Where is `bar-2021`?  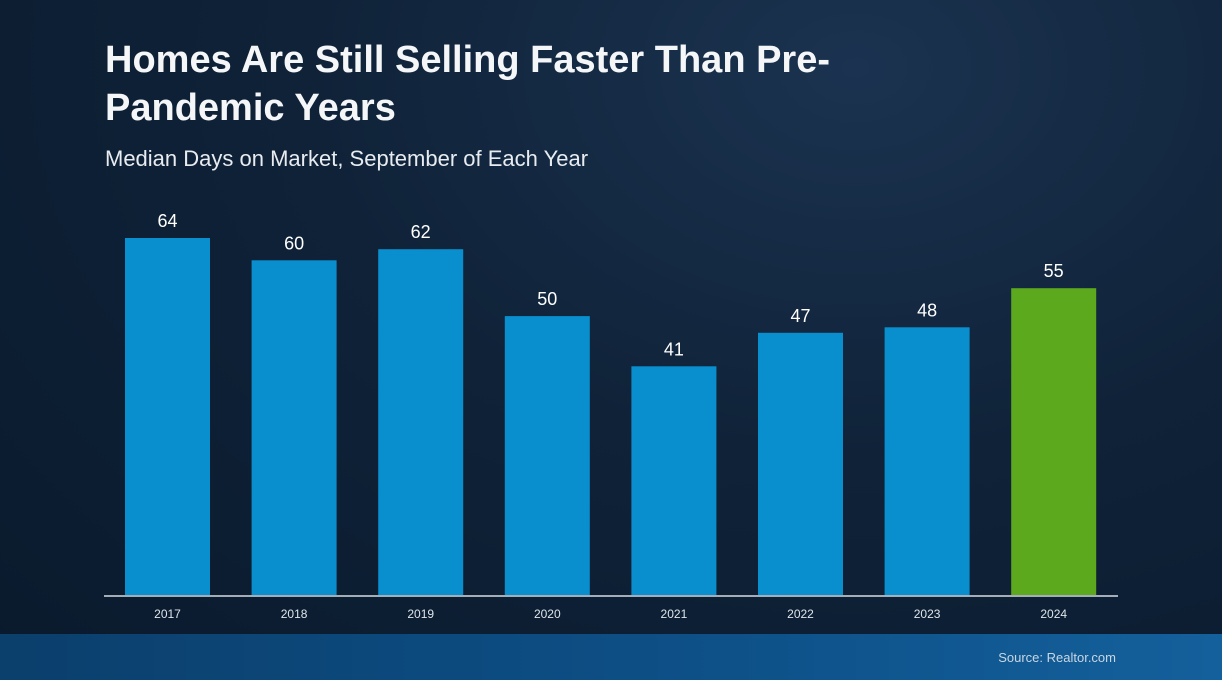
bar-2021 is located at coordinates (674, 480).